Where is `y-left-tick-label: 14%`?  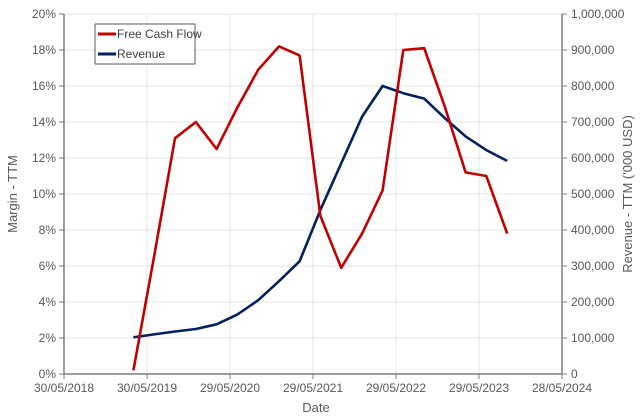 y-left-tick-label: 14% is located at coordinates (44, 122).